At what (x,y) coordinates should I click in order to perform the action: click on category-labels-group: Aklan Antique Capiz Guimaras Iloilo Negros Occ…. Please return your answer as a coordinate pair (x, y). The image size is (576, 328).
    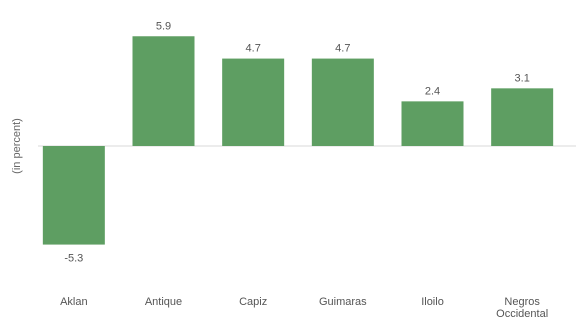
    Looking at the image, I should click on (304, 308).